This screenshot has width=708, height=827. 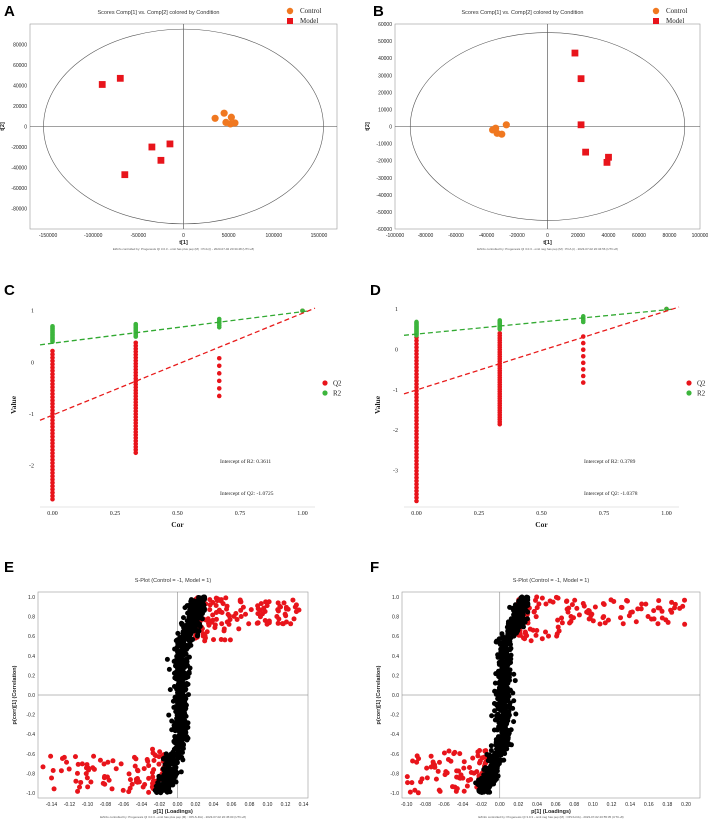 I want to click on point-r2, so click(x=136, y=336).